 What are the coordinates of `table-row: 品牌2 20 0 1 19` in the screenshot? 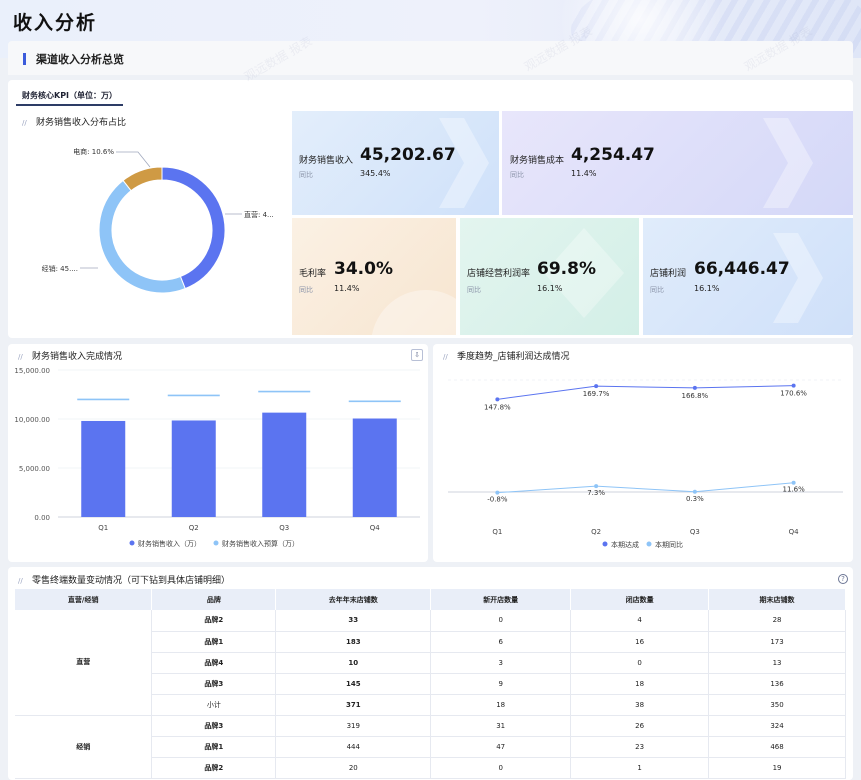 It's located at (430, 768).